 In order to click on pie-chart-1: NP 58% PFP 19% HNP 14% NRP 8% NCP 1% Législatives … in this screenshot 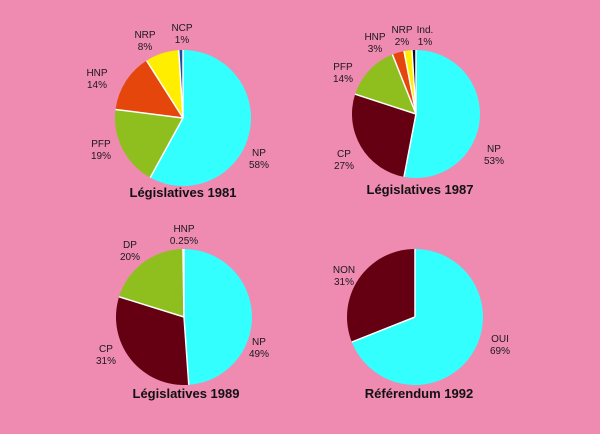, I will do `click(177, 111)`.